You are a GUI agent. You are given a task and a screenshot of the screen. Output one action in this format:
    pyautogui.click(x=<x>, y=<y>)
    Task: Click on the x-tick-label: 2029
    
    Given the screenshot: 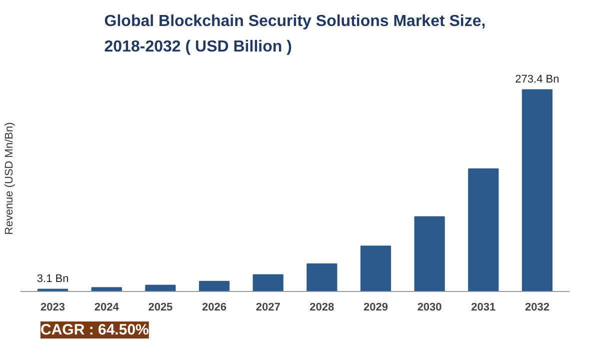 What is the action you would take?
    pyautogui.click(x=376, y=308)
    